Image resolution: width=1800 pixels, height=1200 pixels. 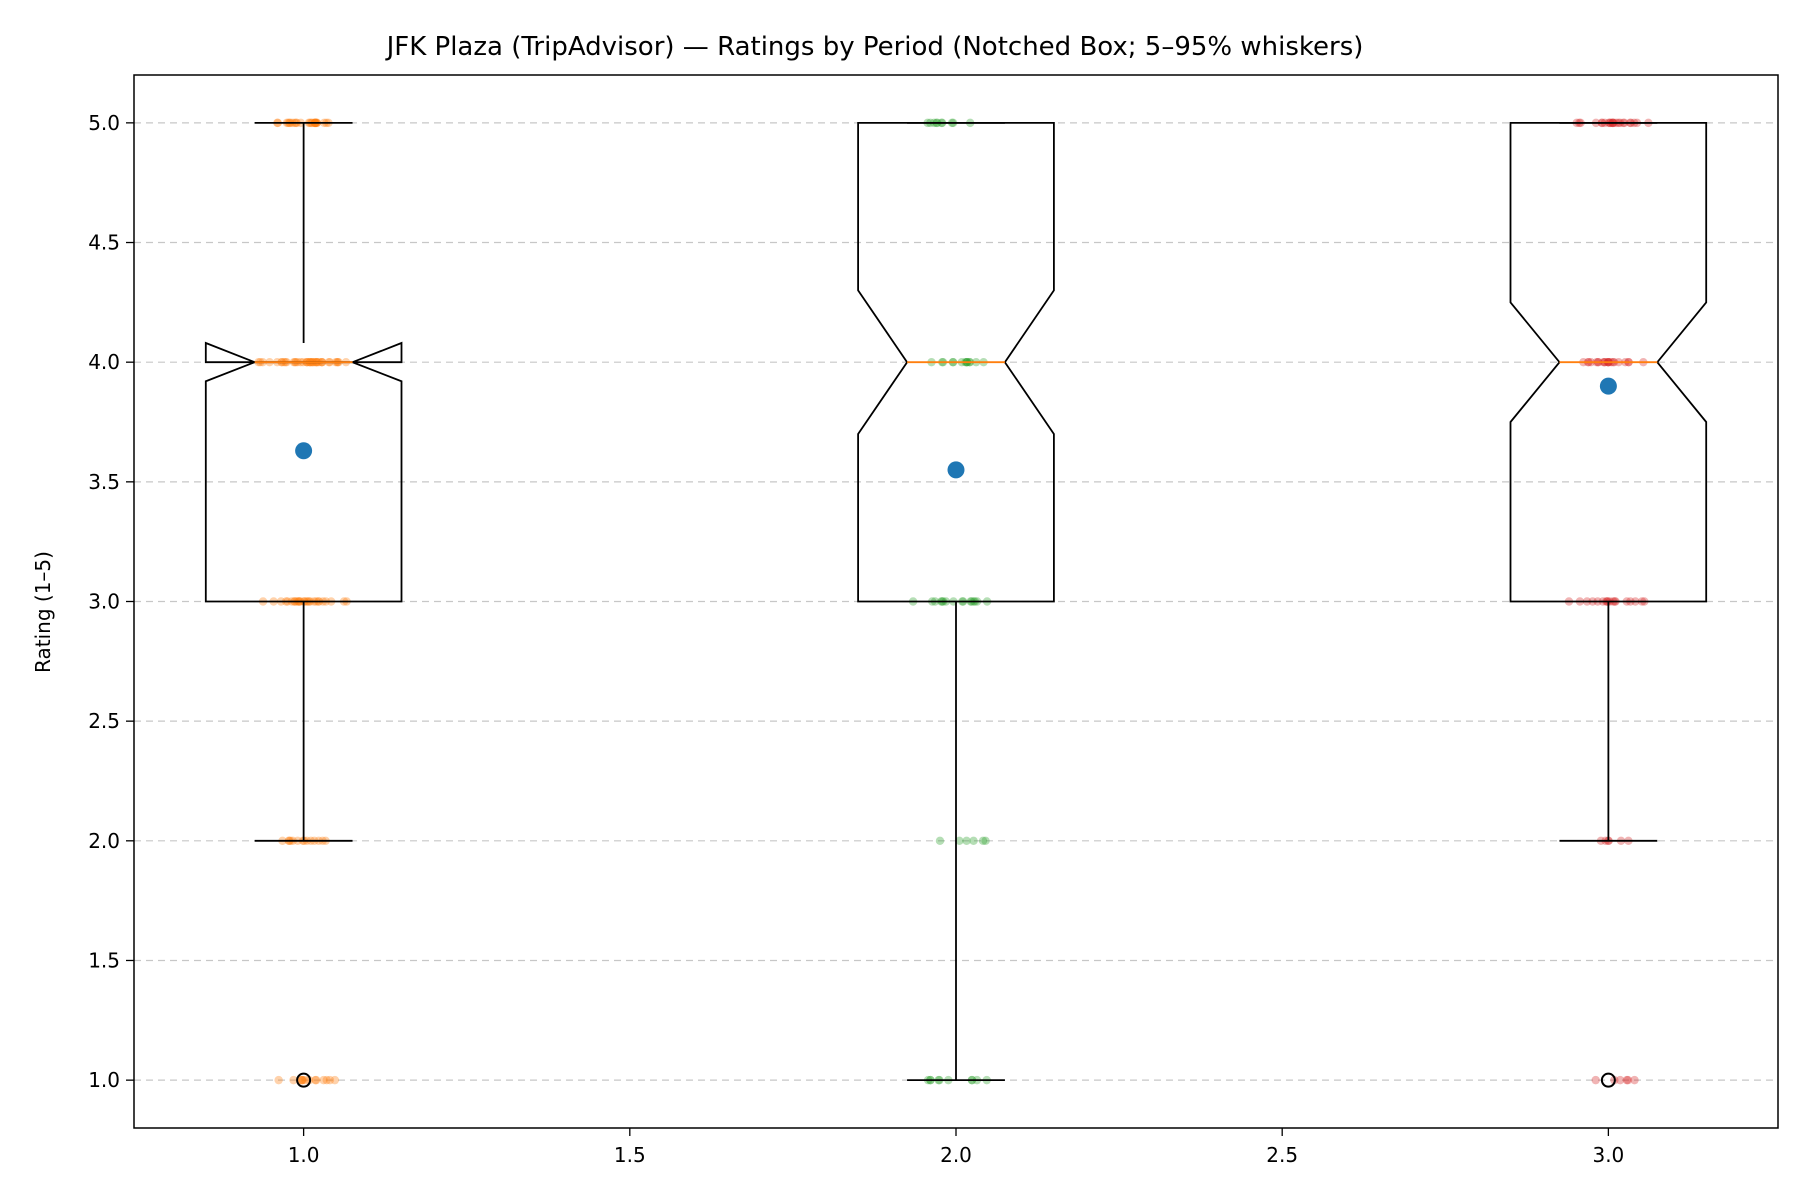 What do you see at coordinates (43, 612) in the screenshot?
I see `y-axis-label: Rating (1–5)` at bounding box center [43, 612].